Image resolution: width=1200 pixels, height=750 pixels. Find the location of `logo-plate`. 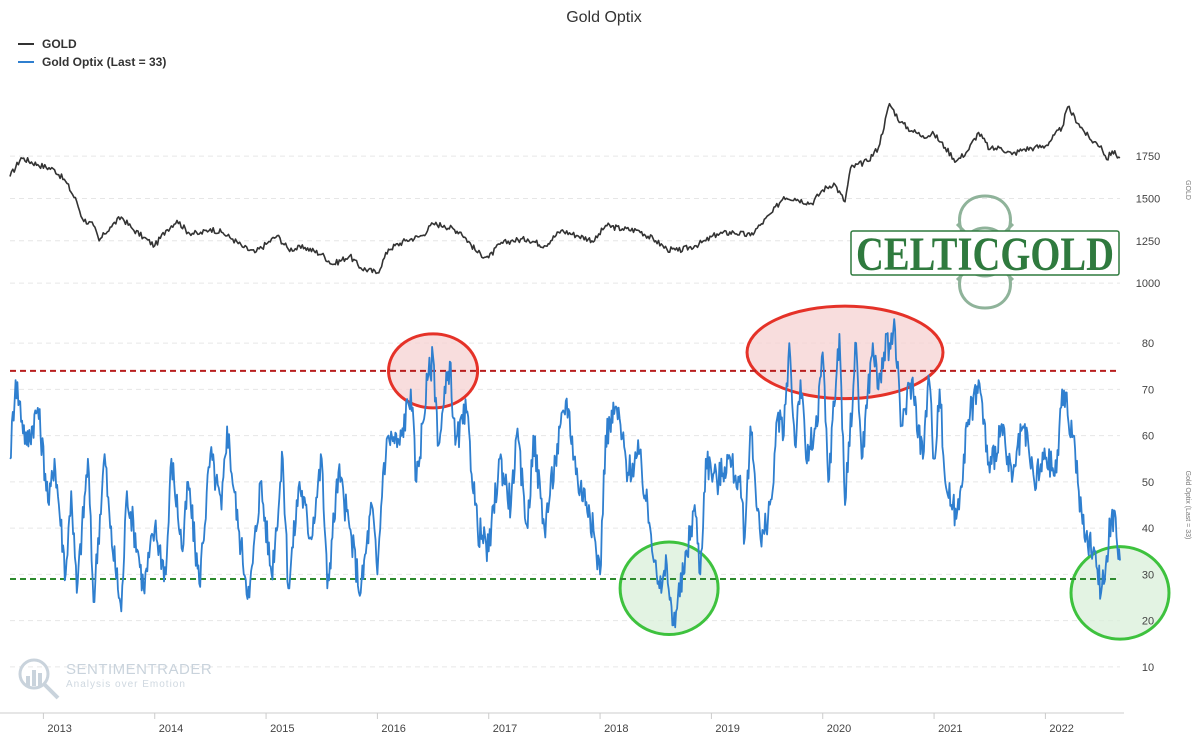

logo-plate is located at coordinates (985, 253).